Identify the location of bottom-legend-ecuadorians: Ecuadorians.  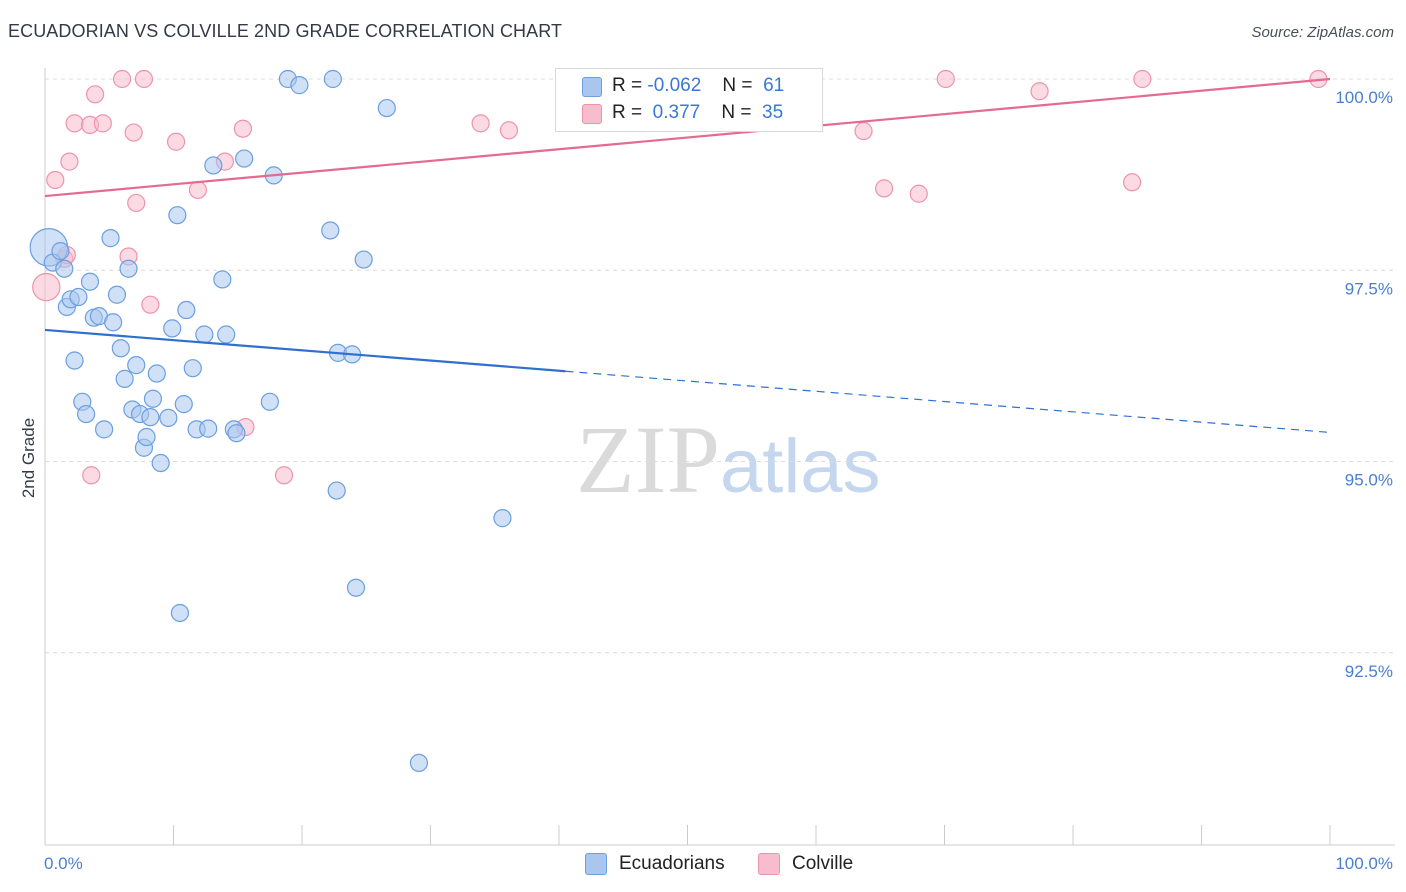
(655, 864).